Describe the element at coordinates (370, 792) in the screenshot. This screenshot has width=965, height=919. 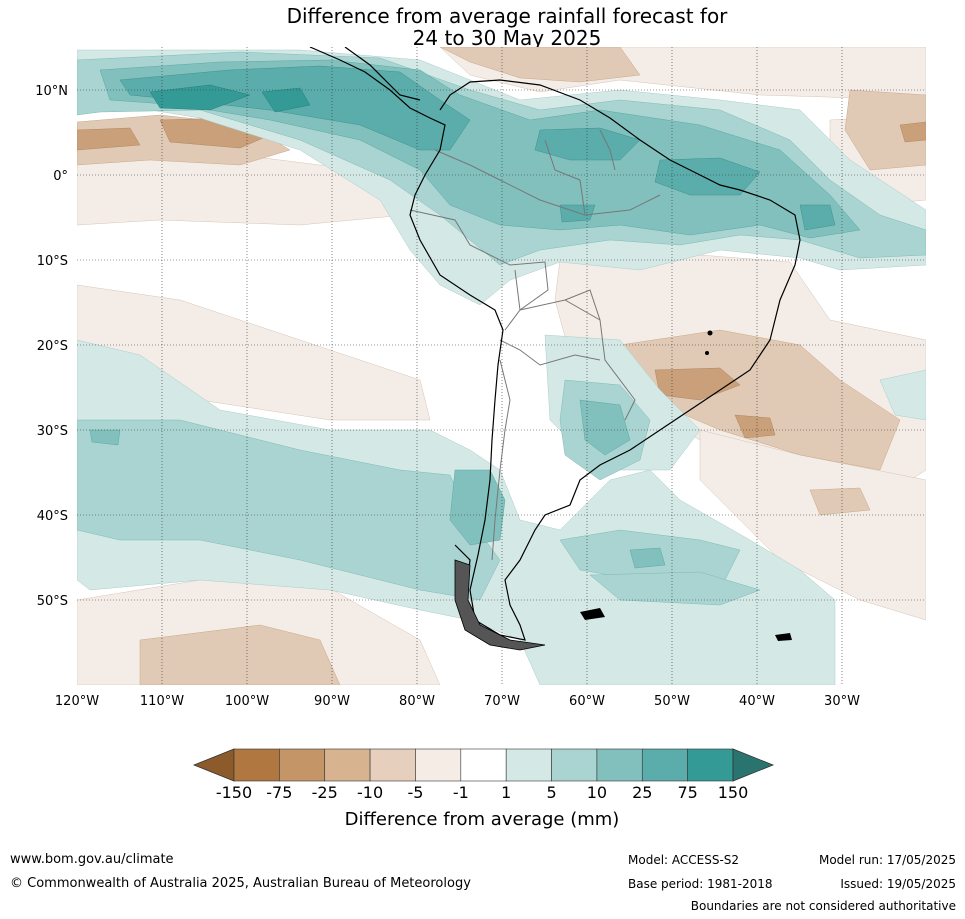
I see `colorbar-tick-label: -10` at that location.